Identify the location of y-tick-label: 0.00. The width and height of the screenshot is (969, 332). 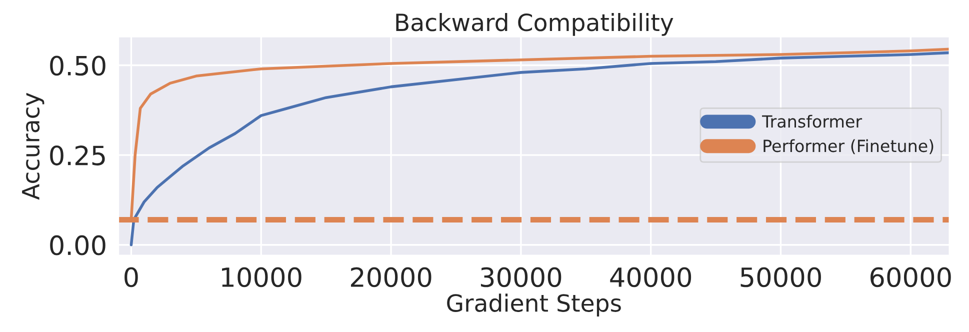
(78, 245).